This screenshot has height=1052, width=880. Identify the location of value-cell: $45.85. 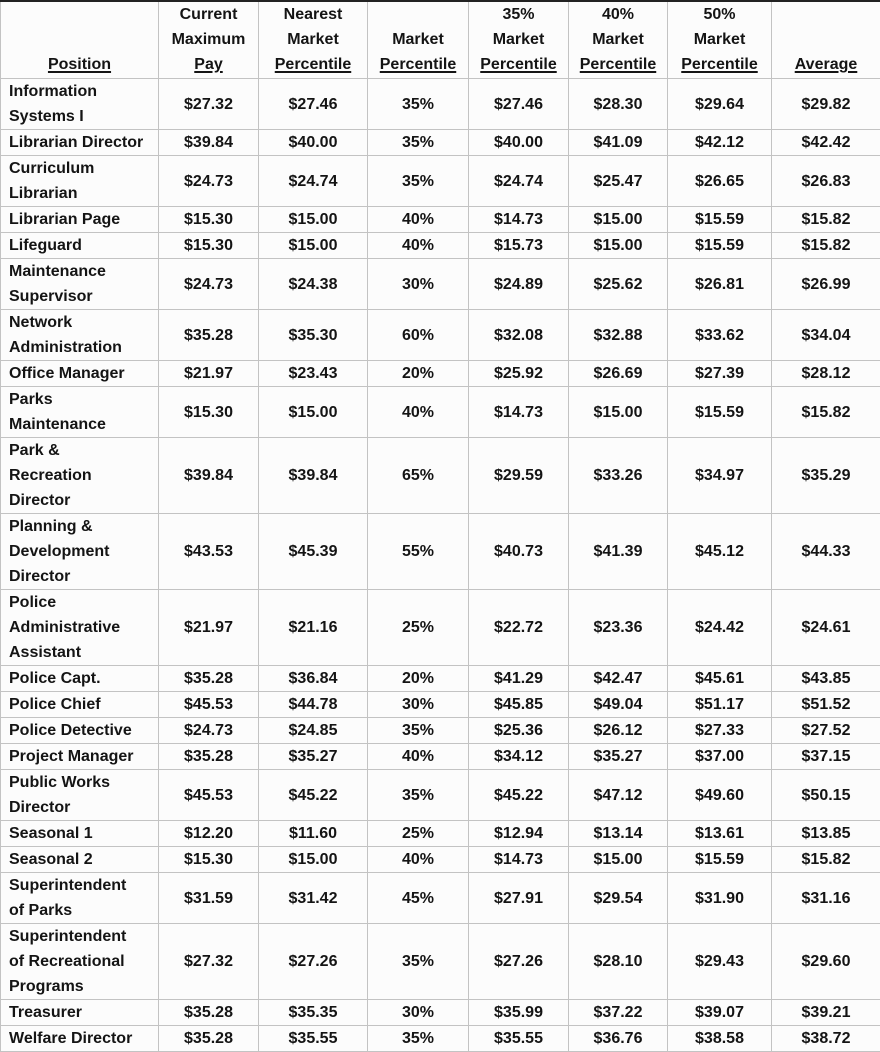
(519, 705).